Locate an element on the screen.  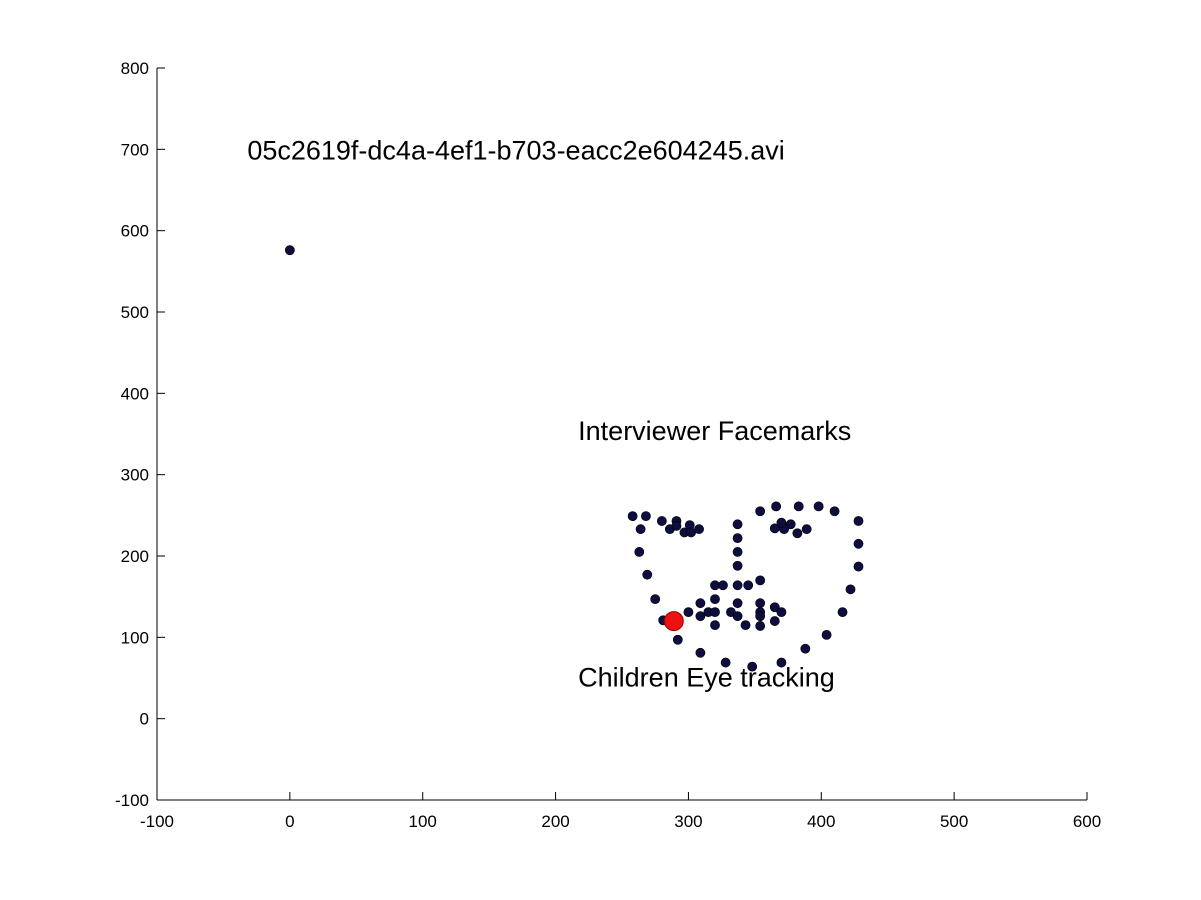
y-tick-label: 300 is located at coordinates (135, 475).